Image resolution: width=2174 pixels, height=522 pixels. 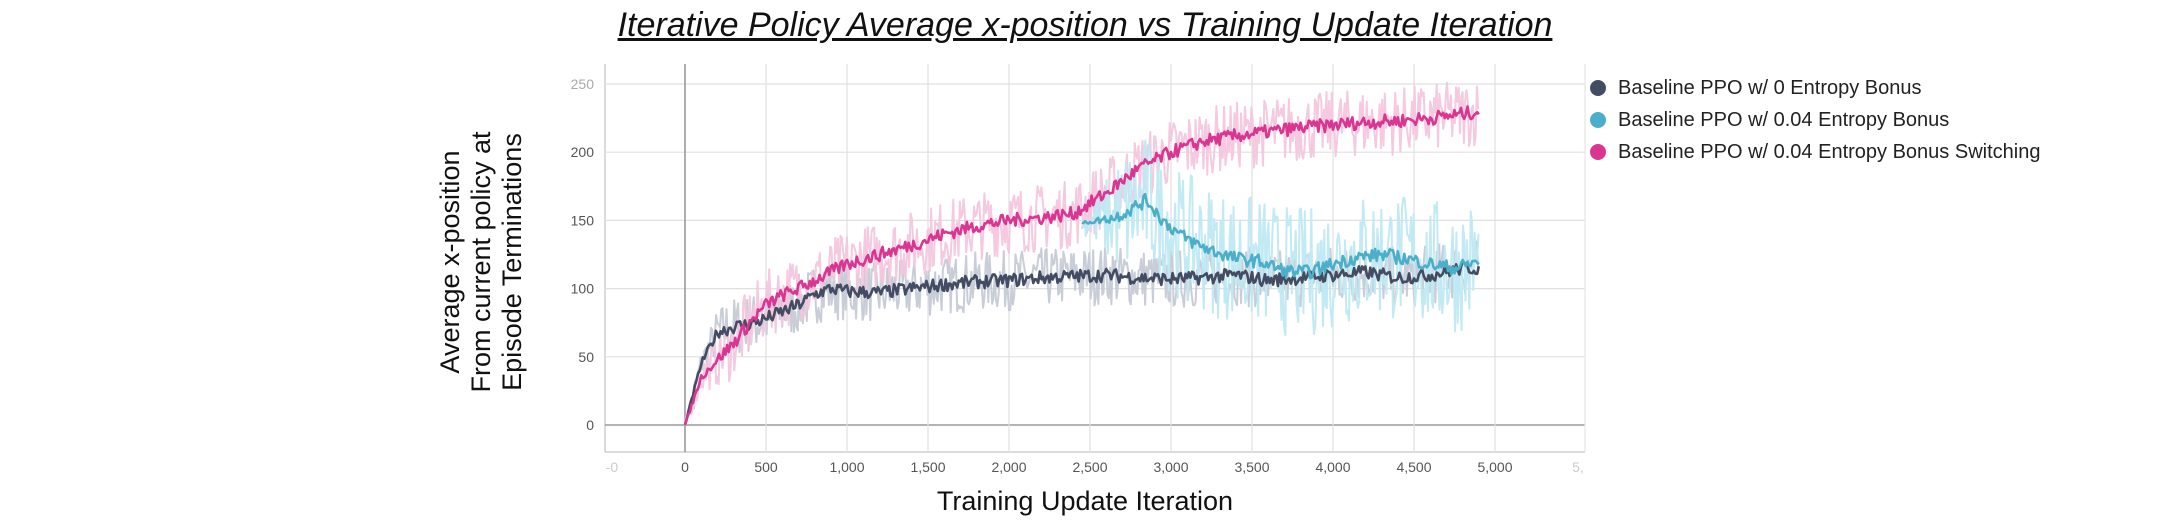 What do you see at coordinates (1578, 467) in the screenshot?
I see `x-tick-label-edge-right: 5,` at bounding box center [1578, 467].